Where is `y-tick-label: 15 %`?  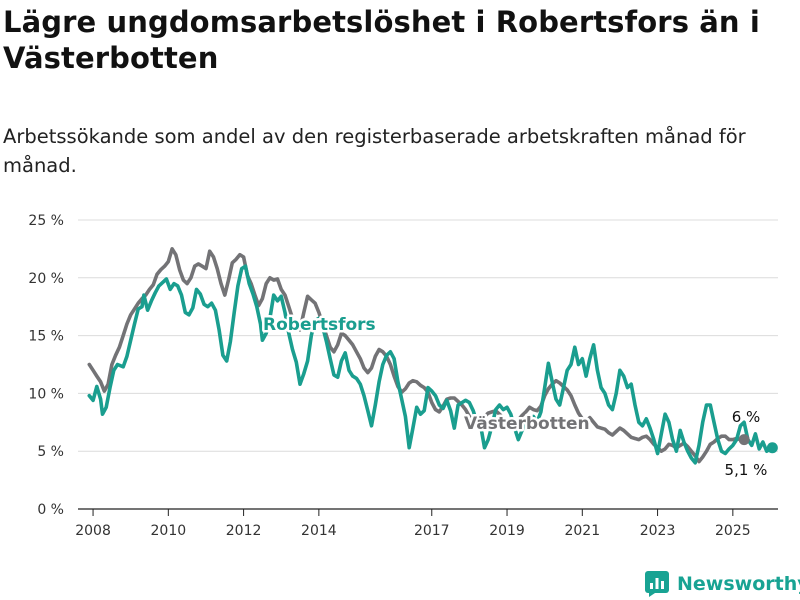 y-tick-label: 15 % is located at coordinates (46, 337).